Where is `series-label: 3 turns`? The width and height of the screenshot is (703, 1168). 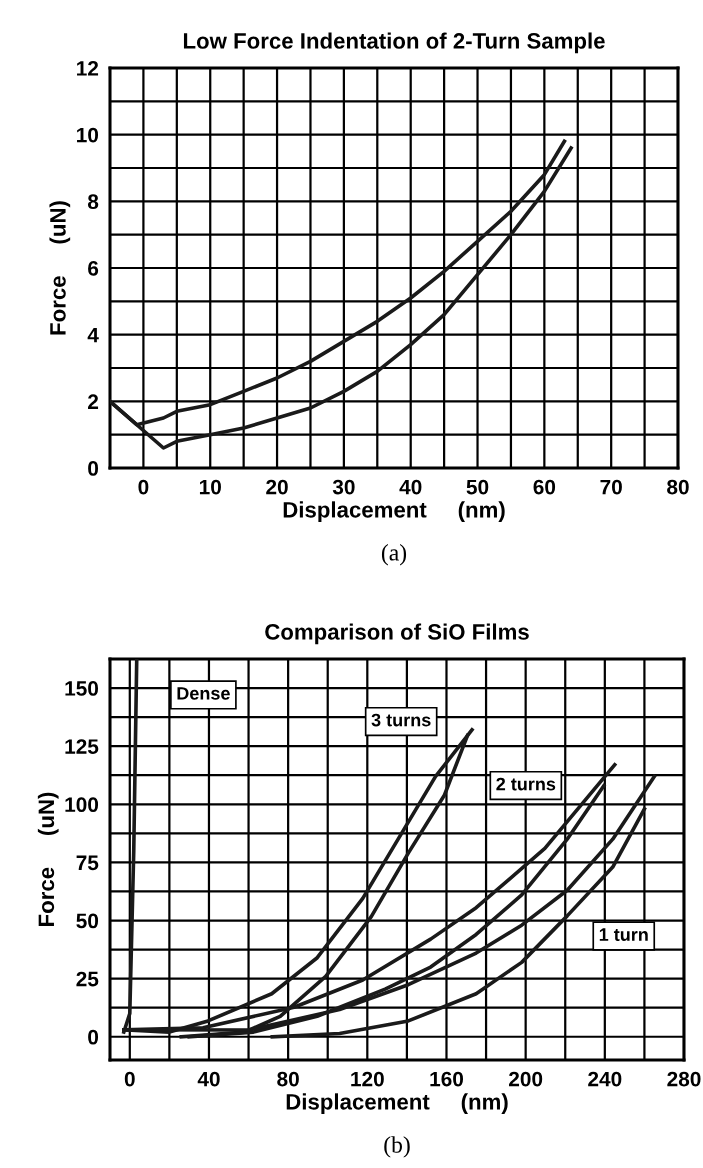 series-label: 3 turns is located at coordinates (401, 720).